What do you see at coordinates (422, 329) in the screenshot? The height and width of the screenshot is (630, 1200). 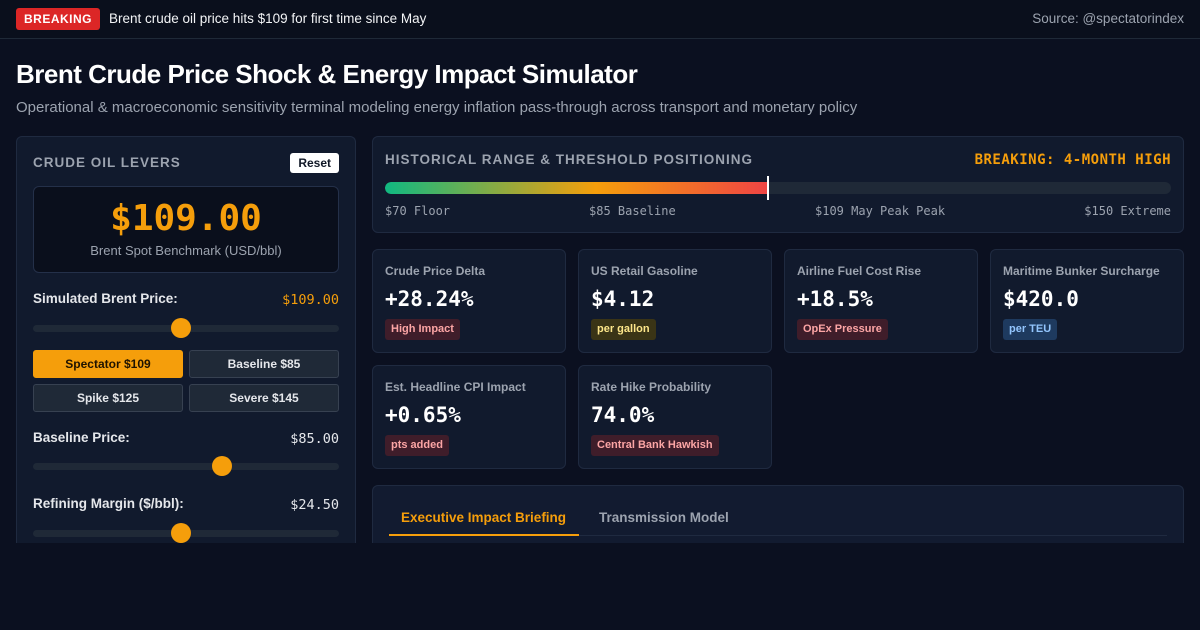 I see `metric-tag: High Impact` at bounding box center [422, 329].